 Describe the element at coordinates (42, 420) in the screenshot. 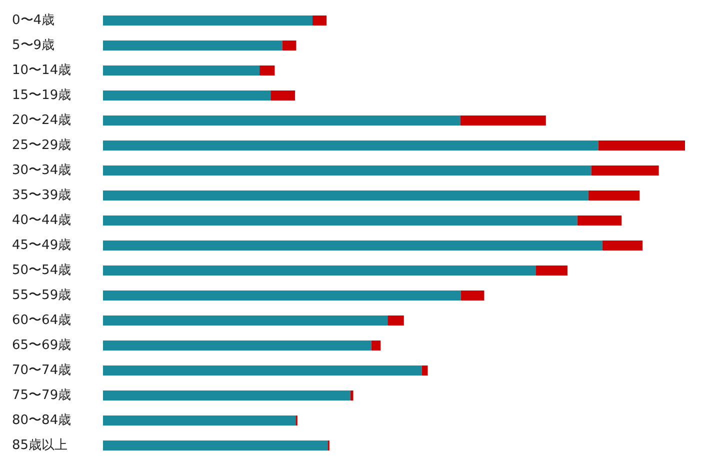

I see `y-tick-label: 80〜84歳` at that location.